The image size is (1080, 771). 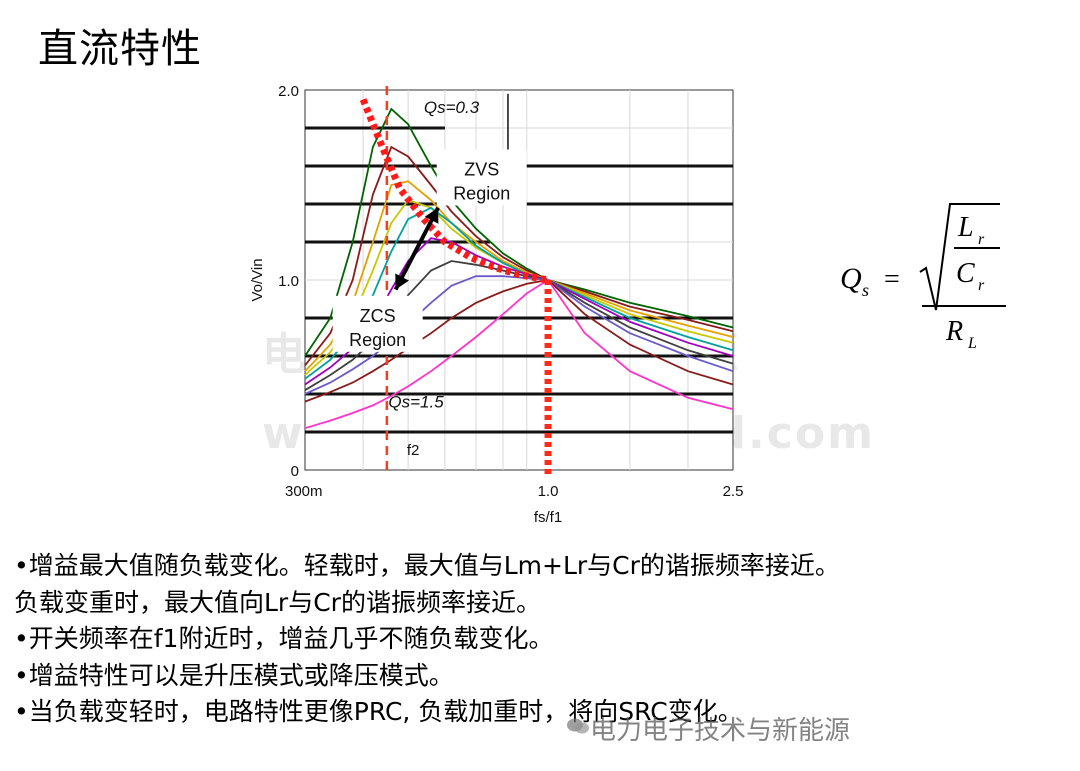 I want to click on x-axis-label: fs/f1, so click(x=548, y=517).